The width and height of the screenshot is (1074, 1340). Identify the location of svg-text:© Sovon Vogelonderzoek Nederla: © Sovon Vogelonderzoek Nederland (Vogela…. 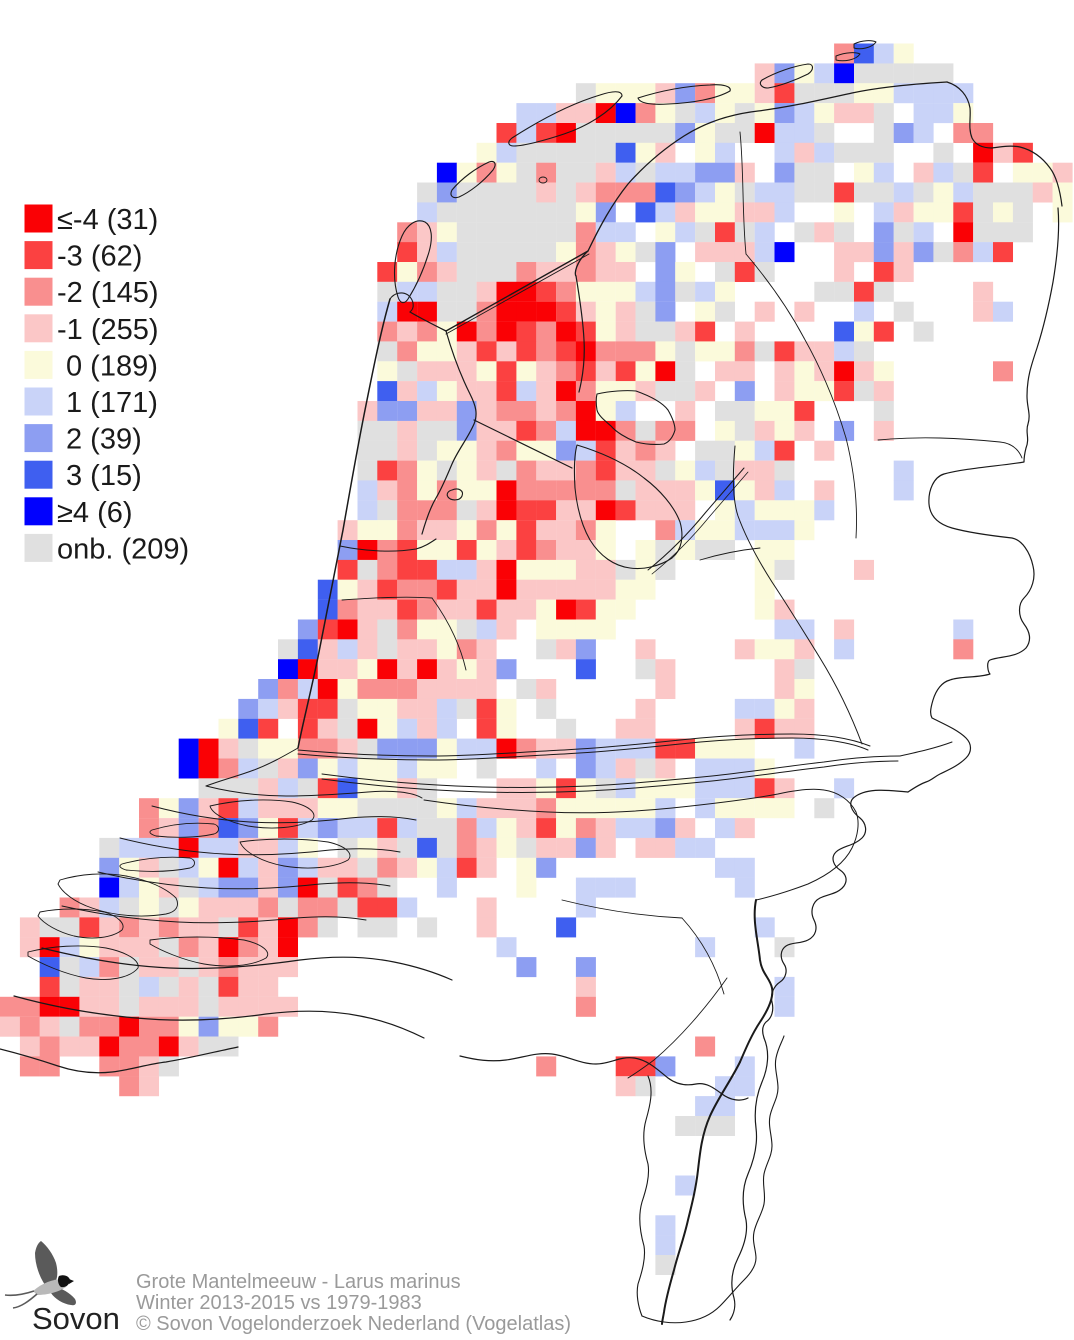
(353, 1324).